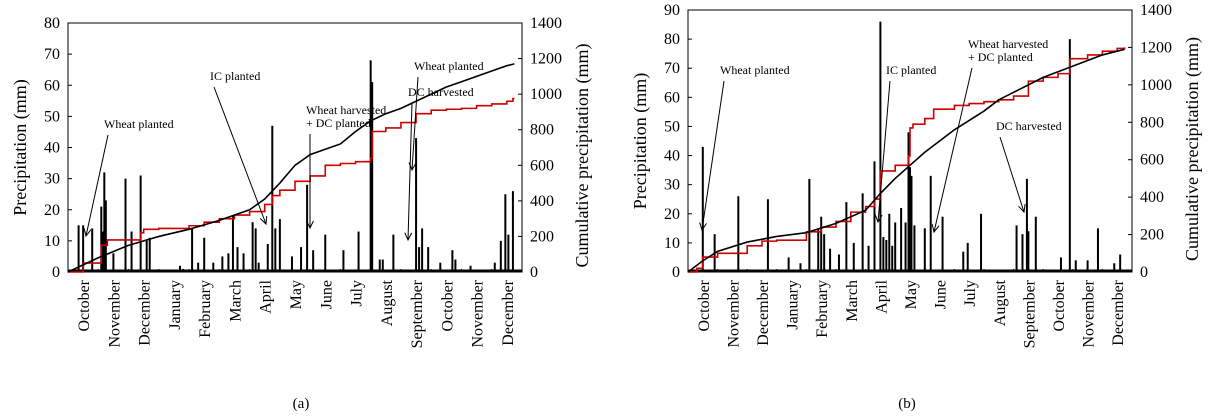  What do you see at coordinates (672, 10) in the screenshot?
I see `y-tick-label: 90` at bounding box center [672, 10].